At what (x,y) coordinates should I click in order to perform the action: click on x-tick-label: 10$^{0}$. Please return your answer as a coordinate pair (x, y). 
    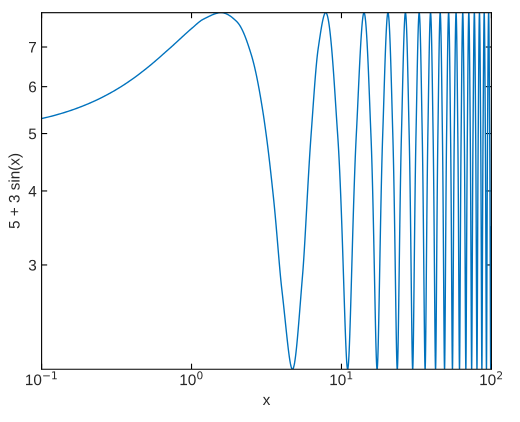
    Looking at the image, I should click on (191, 378).